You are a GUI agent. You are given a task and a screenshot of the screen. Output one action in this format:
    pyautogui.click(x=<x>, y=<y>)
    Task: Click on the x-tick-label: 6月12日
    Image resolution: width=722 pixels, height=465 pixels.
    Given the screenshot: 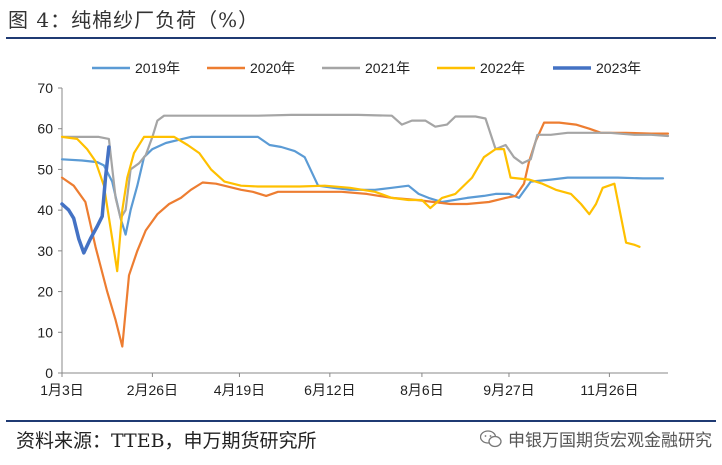 What is the action you would take?
    pyautogui.click(x=329, y=390)
    